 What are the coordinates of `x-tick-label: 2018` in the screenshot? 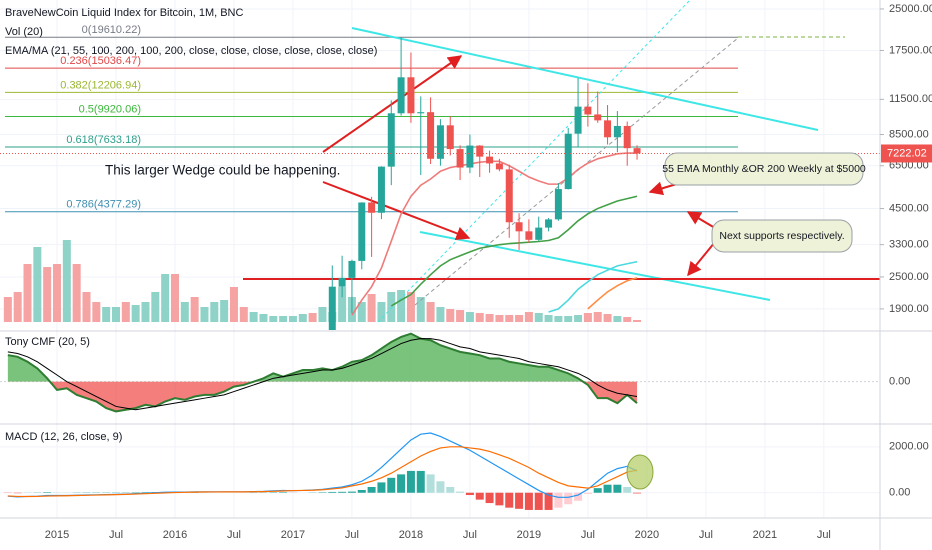 It's located at (411, 535).